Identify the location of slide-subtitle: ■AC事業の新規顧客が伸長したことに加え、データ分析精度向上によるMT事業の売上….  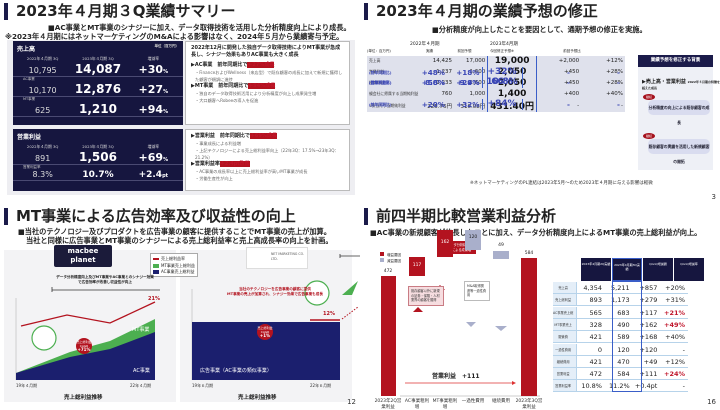
(536, 232).